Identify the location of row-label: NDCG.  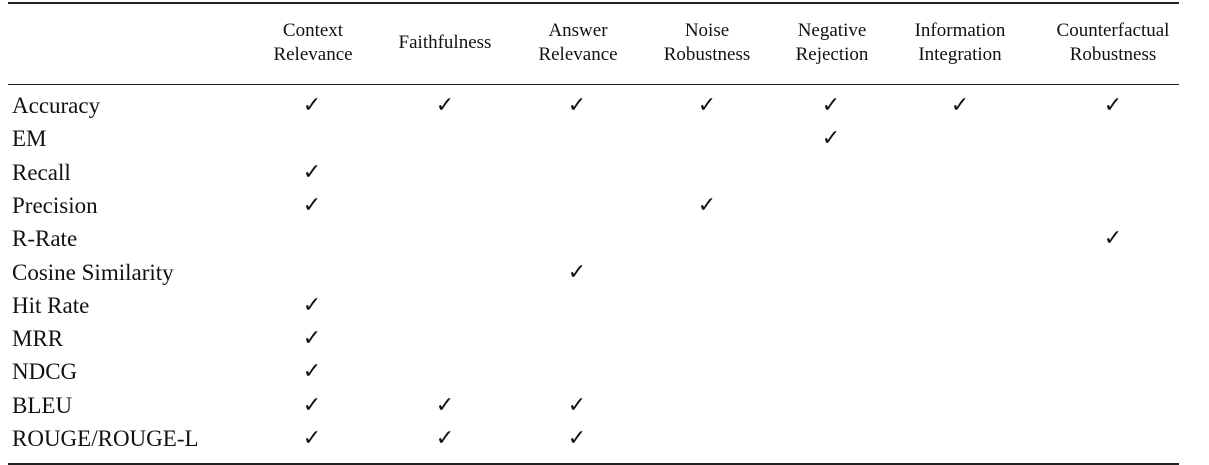
(45, 372).